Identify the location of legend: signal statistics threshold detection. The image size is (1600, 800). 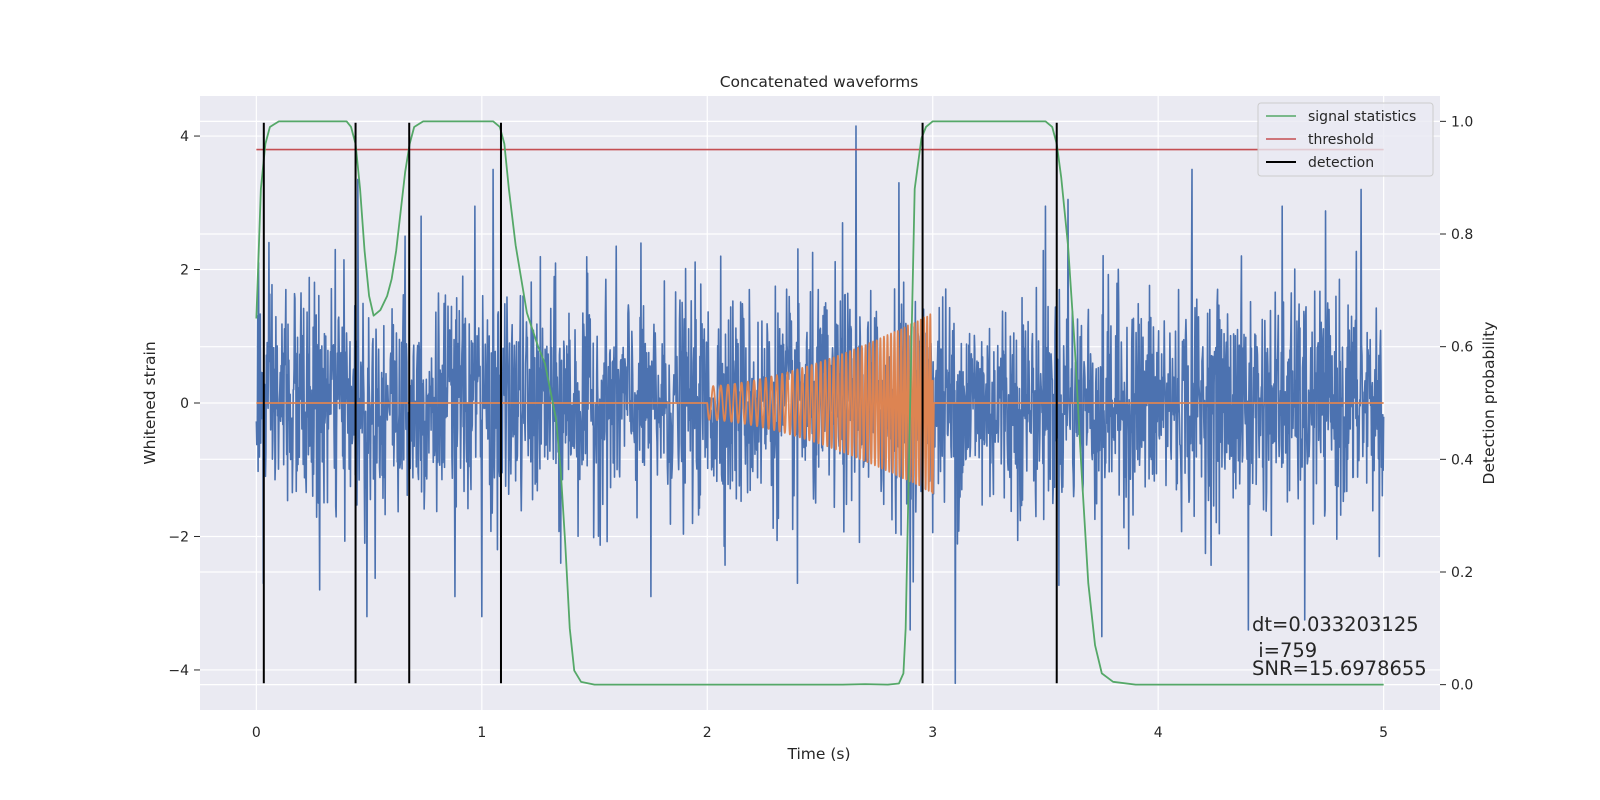
(1345, 139).